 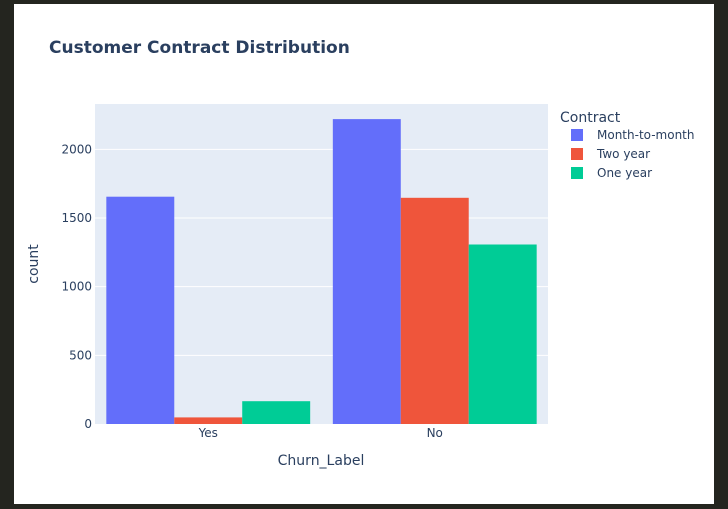 I want to click on y-tick-label: 1000, so click(x=76, y=287).